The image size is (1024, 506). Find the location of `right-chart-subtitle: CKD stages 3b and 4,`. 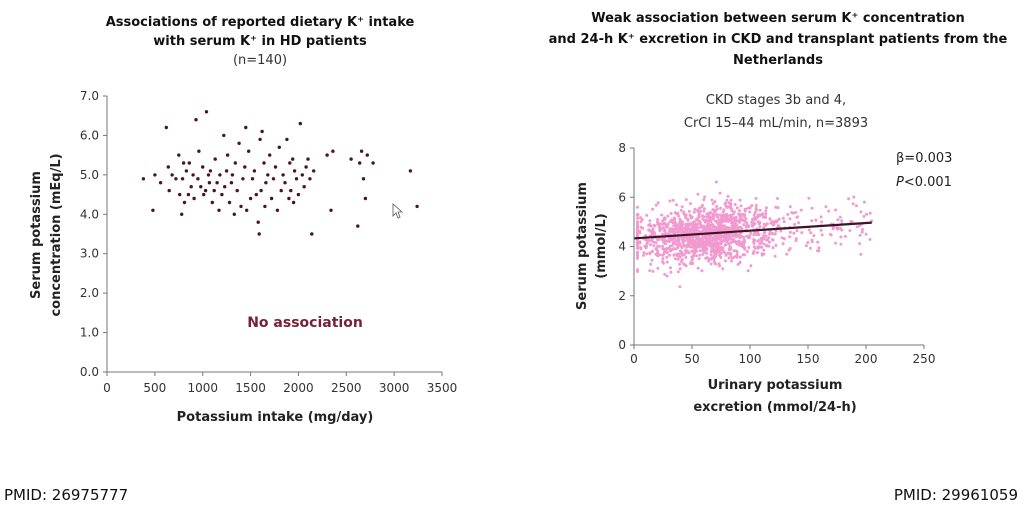

right-chart-subtitle: CKD stages 3b and 4, is located at coordinates (776, 100).